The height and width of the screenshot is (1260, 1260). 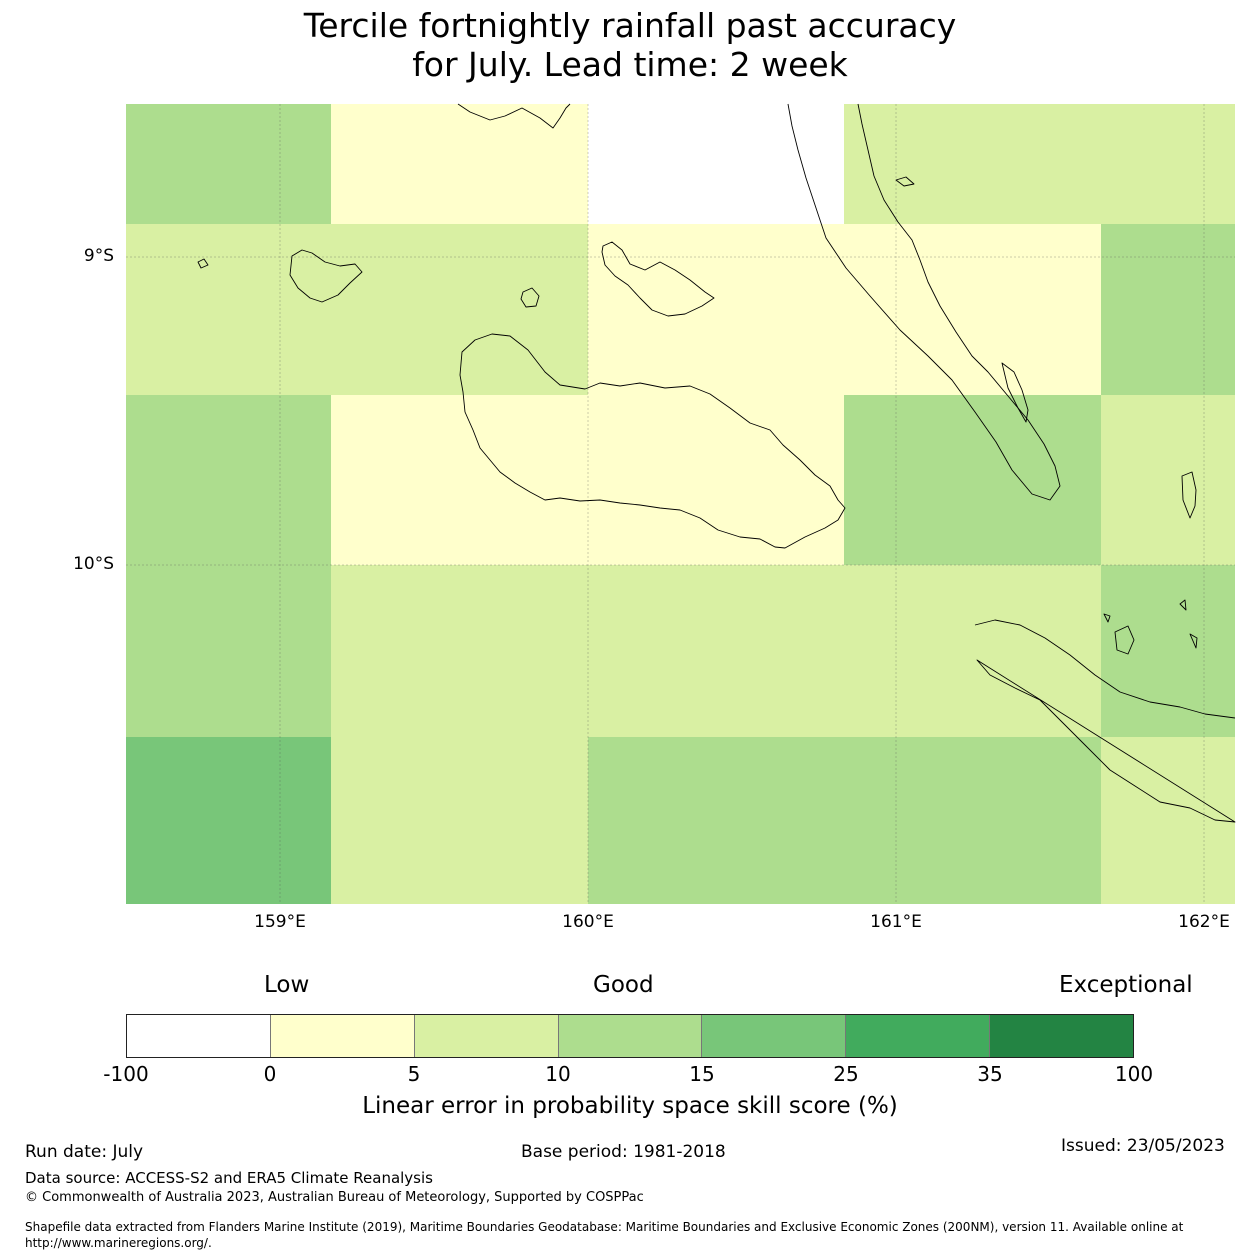 I want to click on colorbar-tick: 5, so click(x=414, y=1074).